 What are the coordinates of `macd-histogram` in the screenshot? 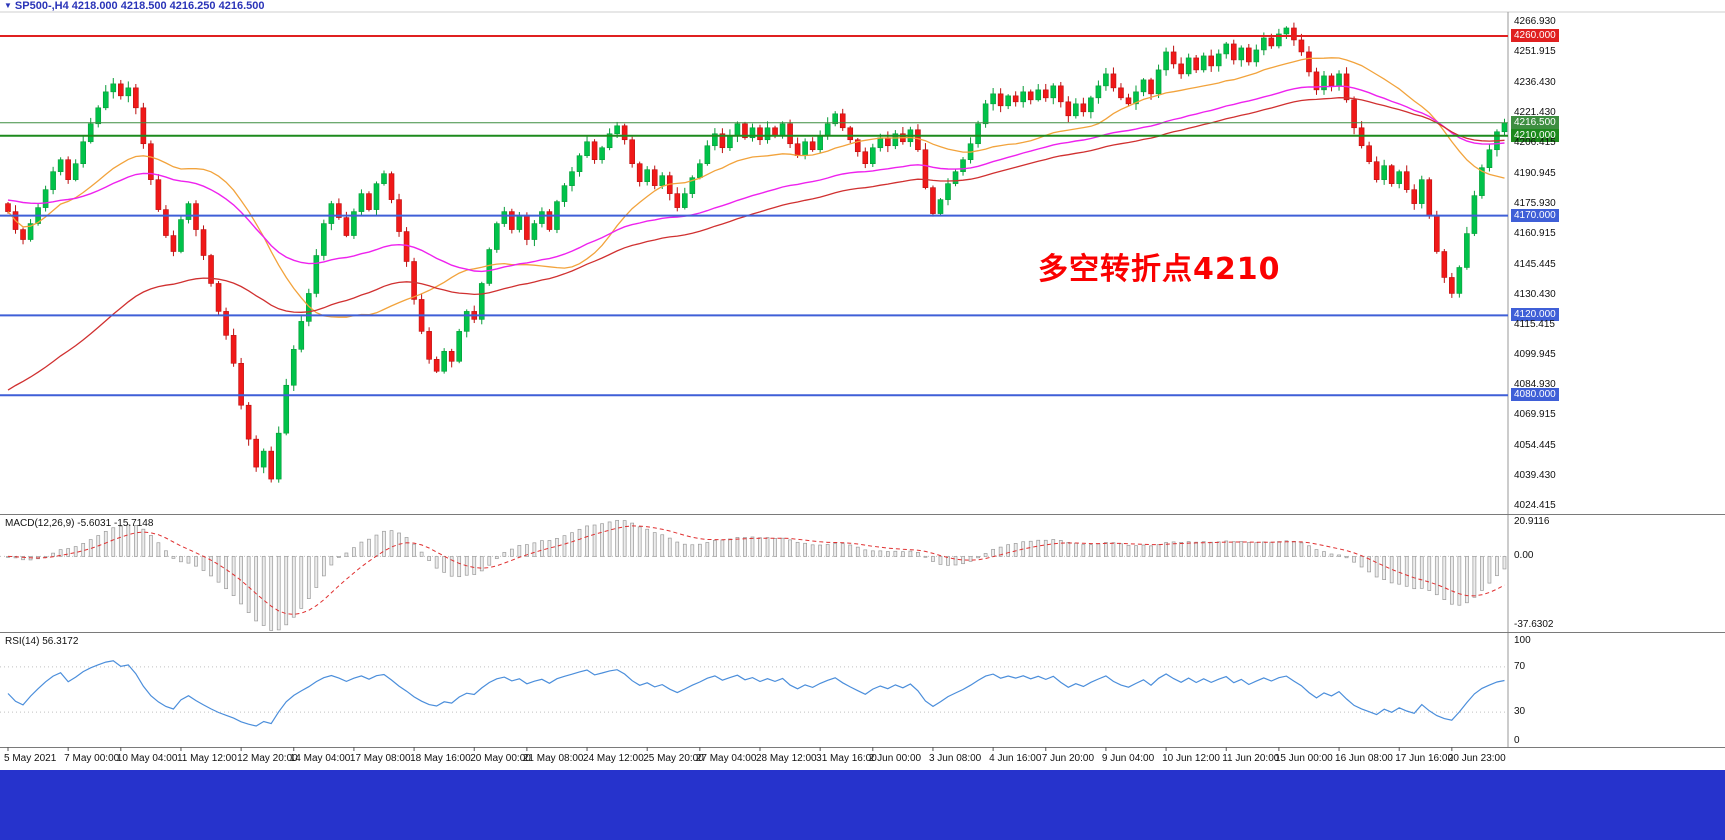 It's located at (756, 575).